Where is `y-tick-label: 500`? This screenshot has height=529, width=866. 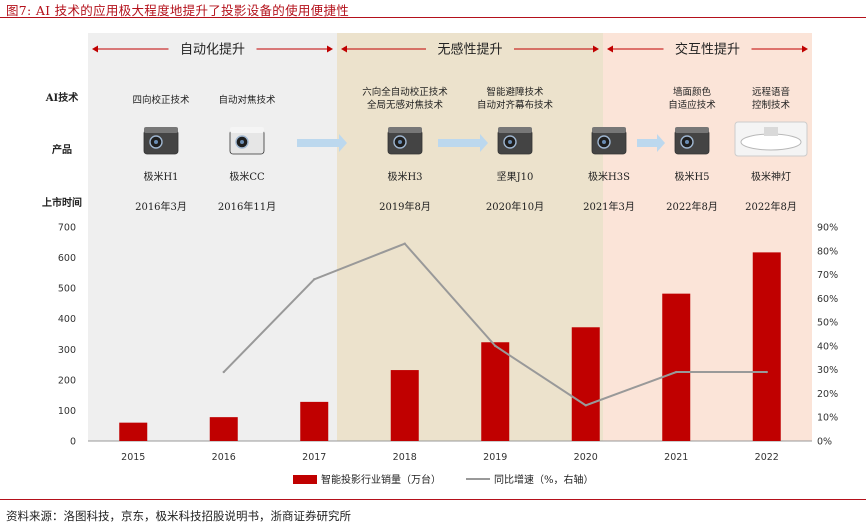 y-tick-label: 500 is located at coordinates (67, 289).